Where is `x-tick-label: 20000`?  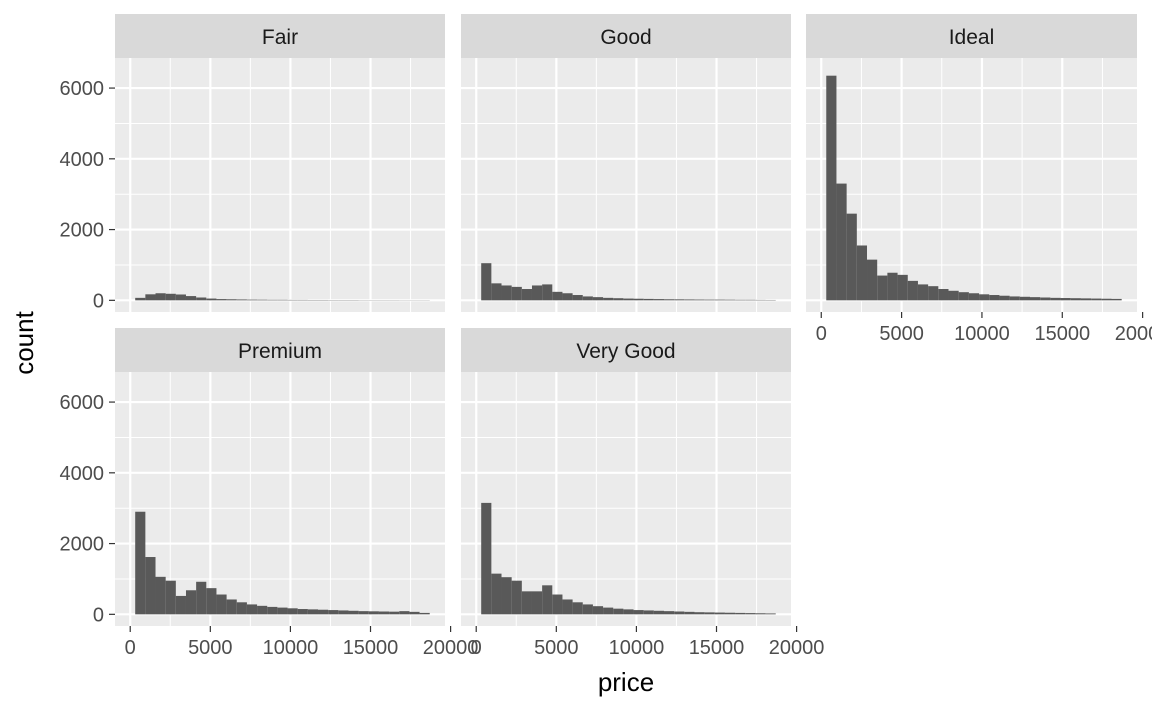
x-tick-label: 20000 is located at coordinates (451, 648).